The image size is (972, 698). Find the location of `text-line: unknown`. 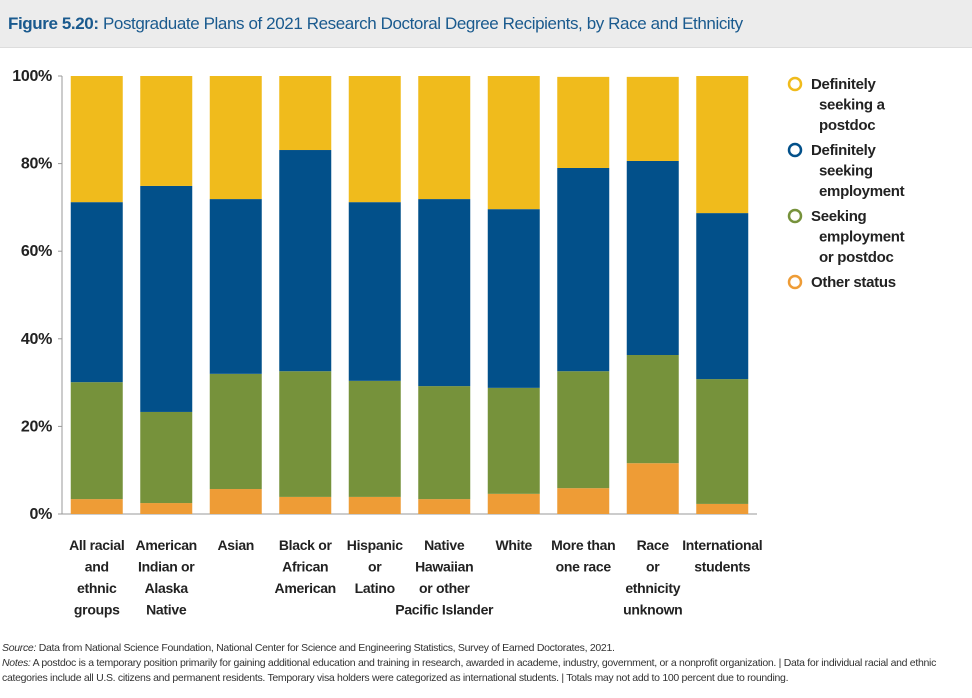

text-line: unknown is located at coordinates (652, 610).